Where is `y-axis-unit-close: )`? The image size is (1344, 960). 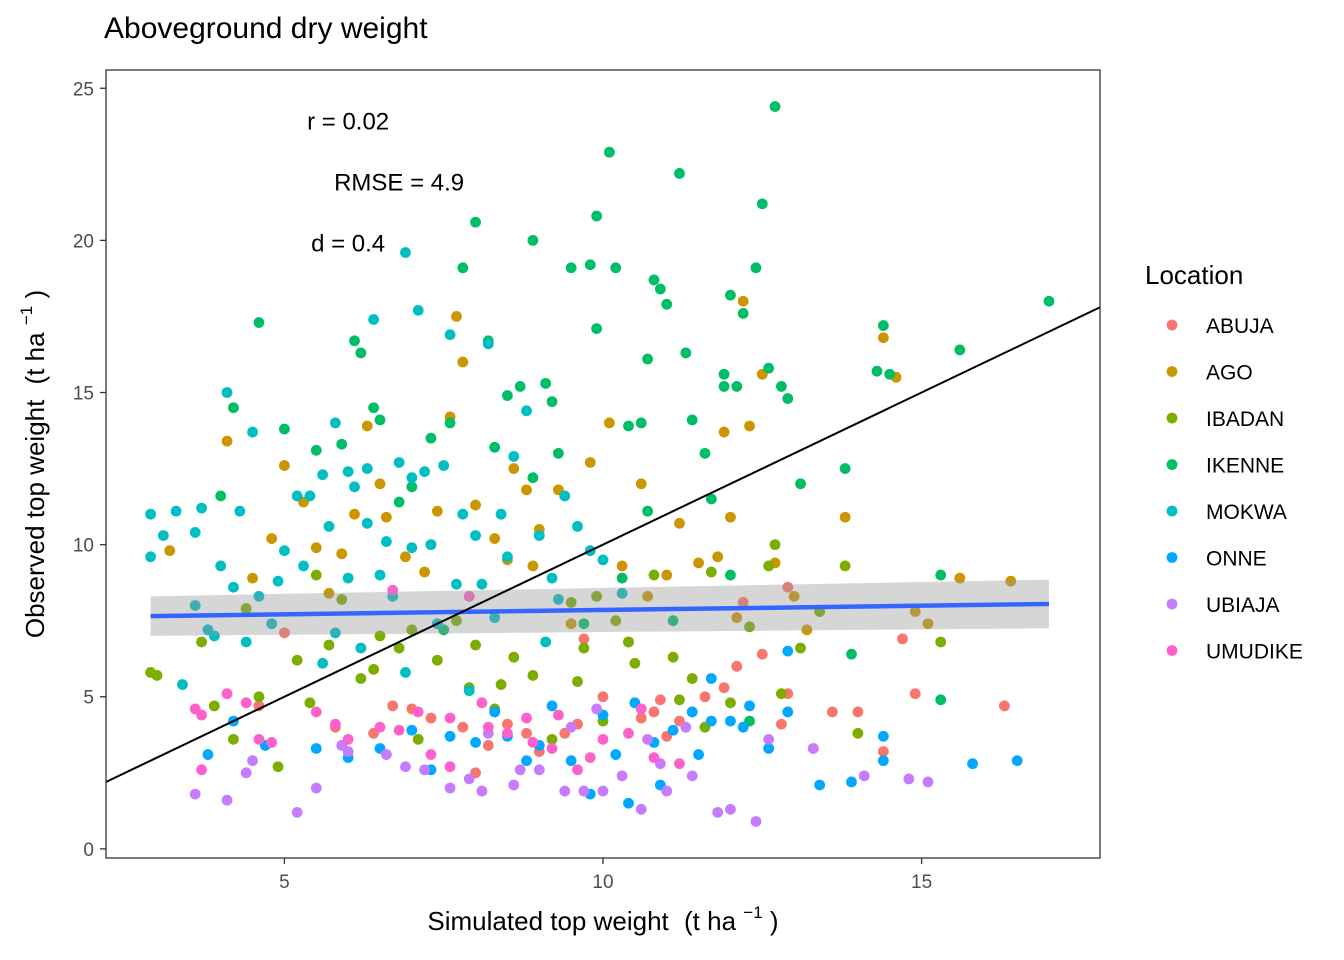
y-axis-unit-close: ) is located at coordinates (35, 294).